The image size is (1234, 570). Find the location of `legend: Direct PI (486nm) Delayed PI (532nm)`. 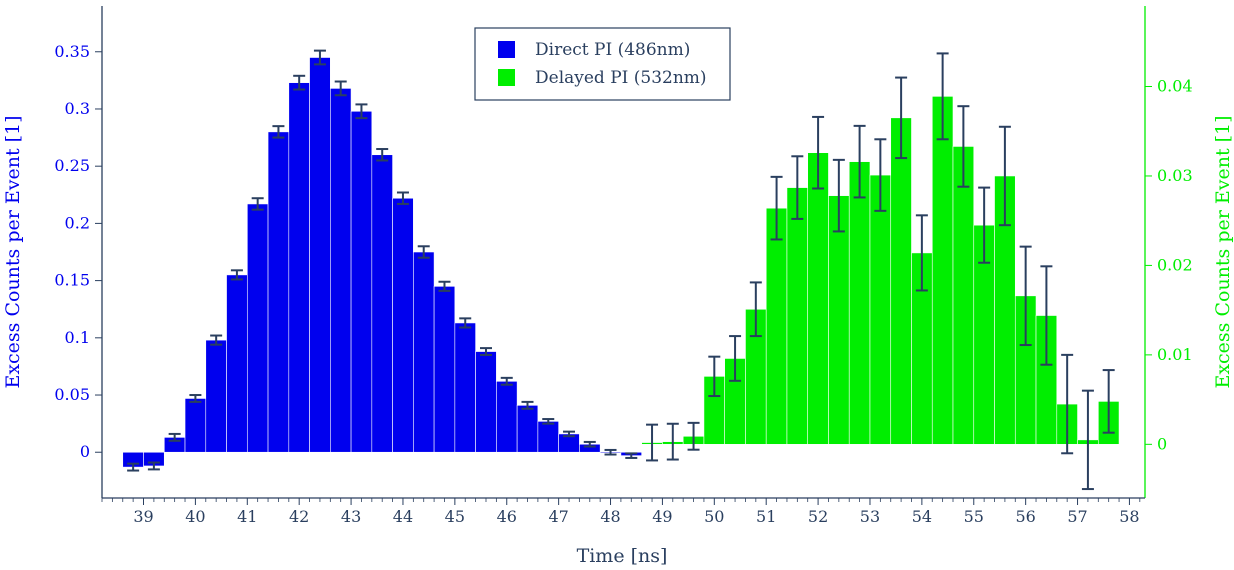

legend: Direct PI (486nm) Delayed PI (532nm) is located at coordinates (602, 64).